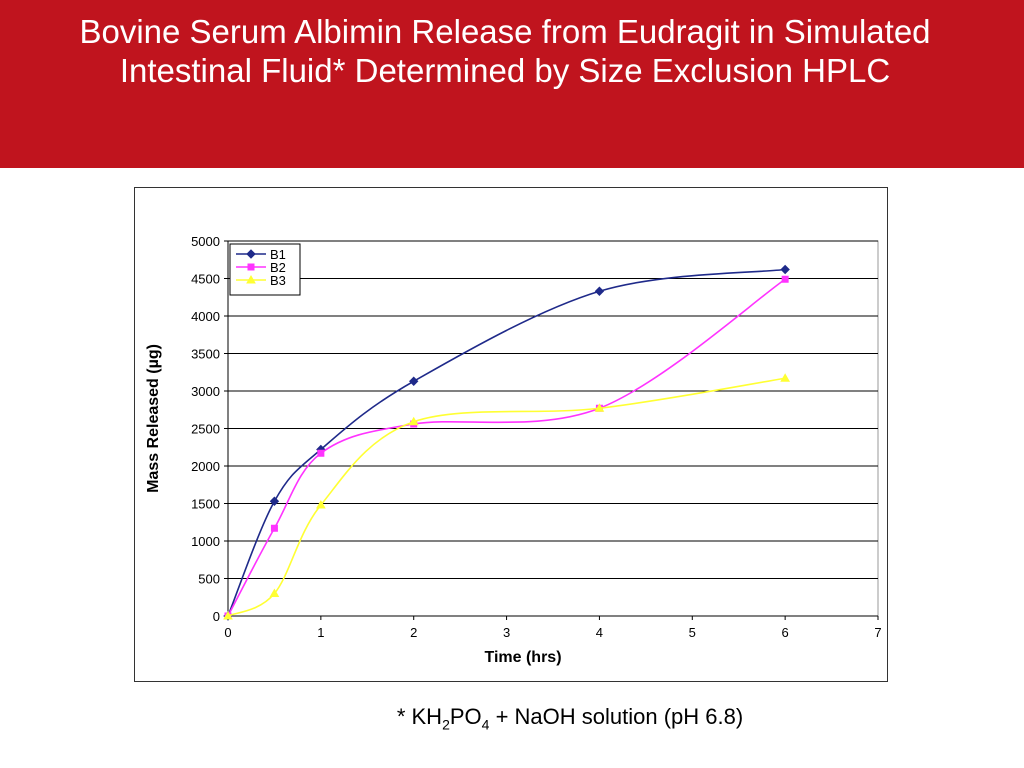  Describe the element at coordinates (320, 632) in the screenshot. I see `x-tick-label: 1` at that location.